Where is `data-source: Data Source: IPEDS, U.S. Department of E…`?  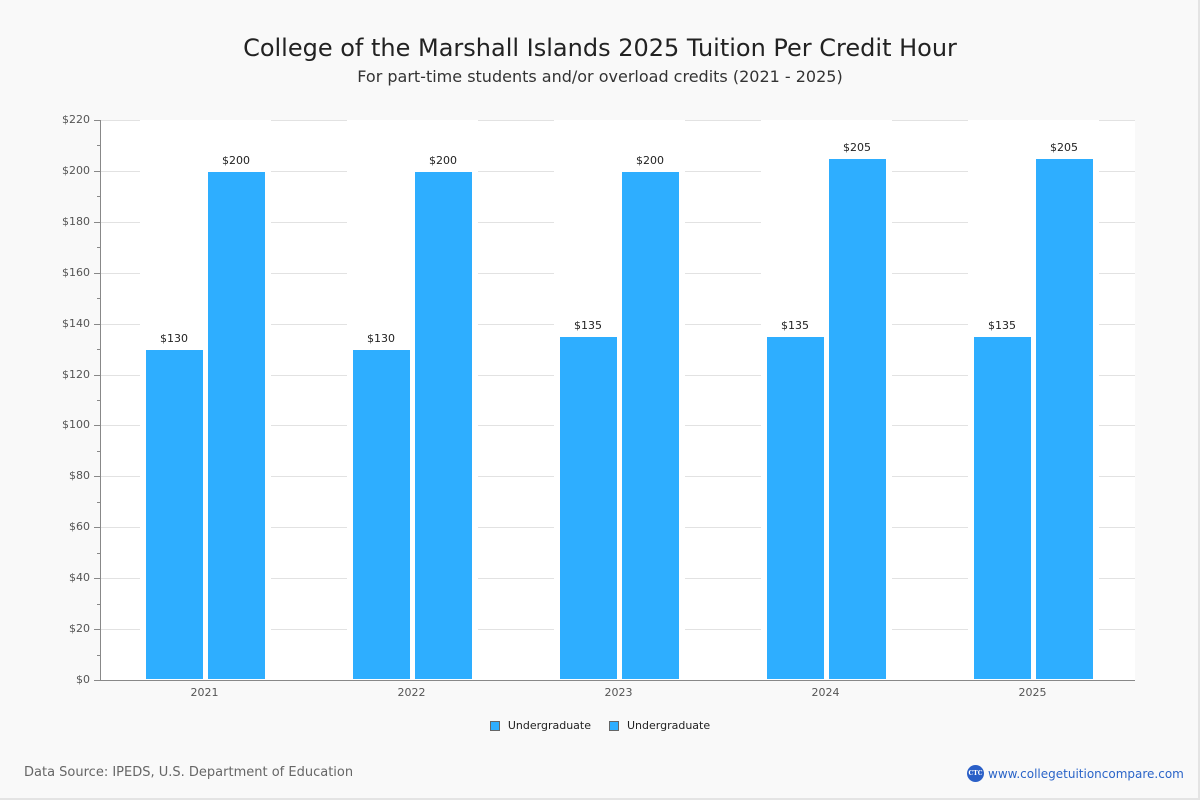
data-source: Data Source: IPEDS, U.S. Department of E… is located at coordinates (189, 772).